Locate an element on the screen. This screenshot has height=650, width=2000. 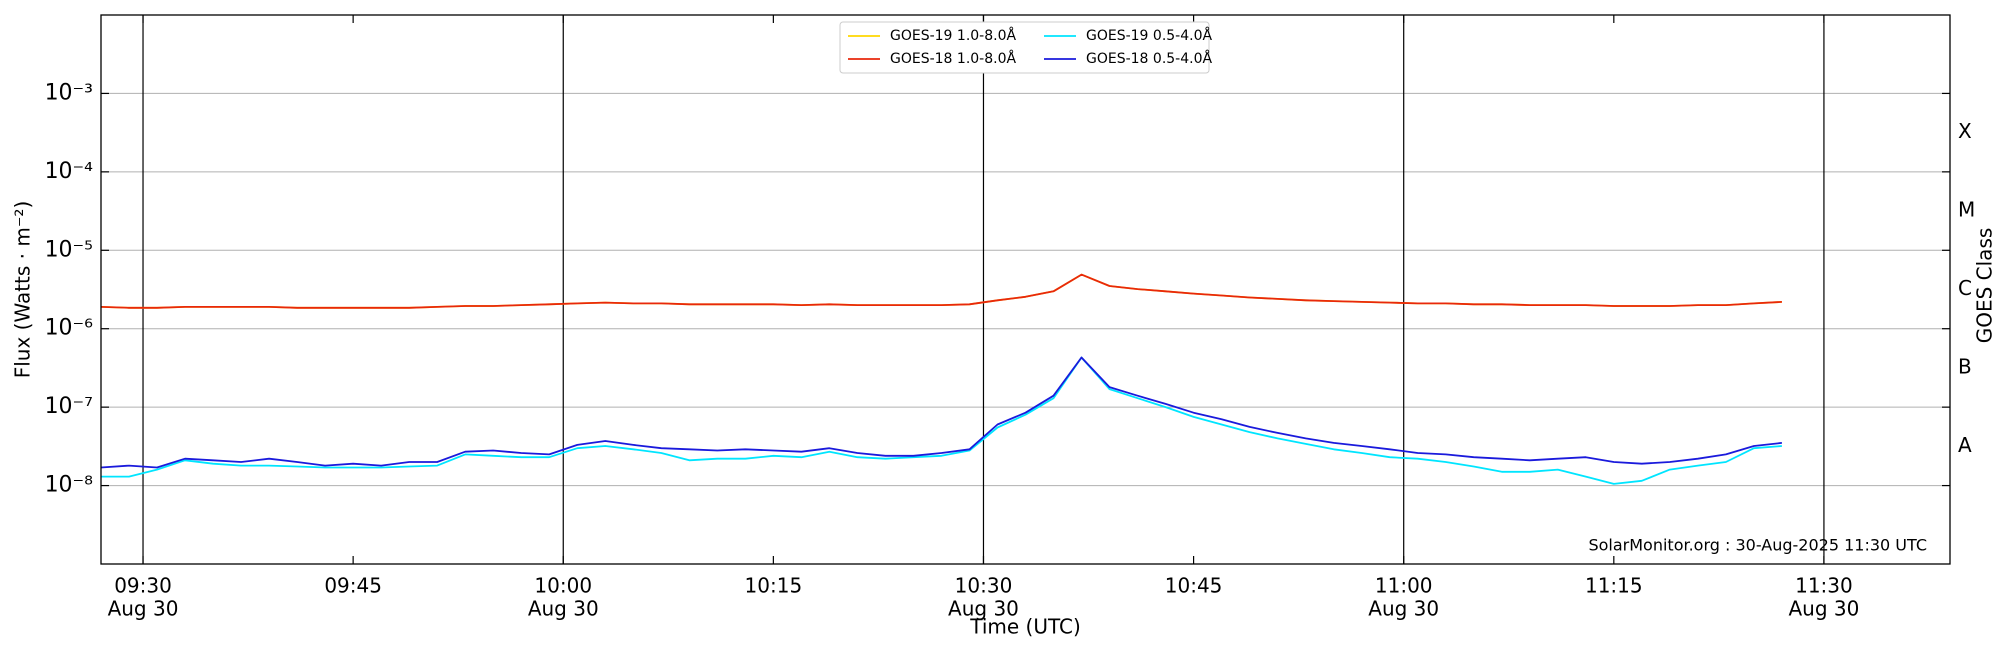
class-label: M is located at coordinates (1966, 210).